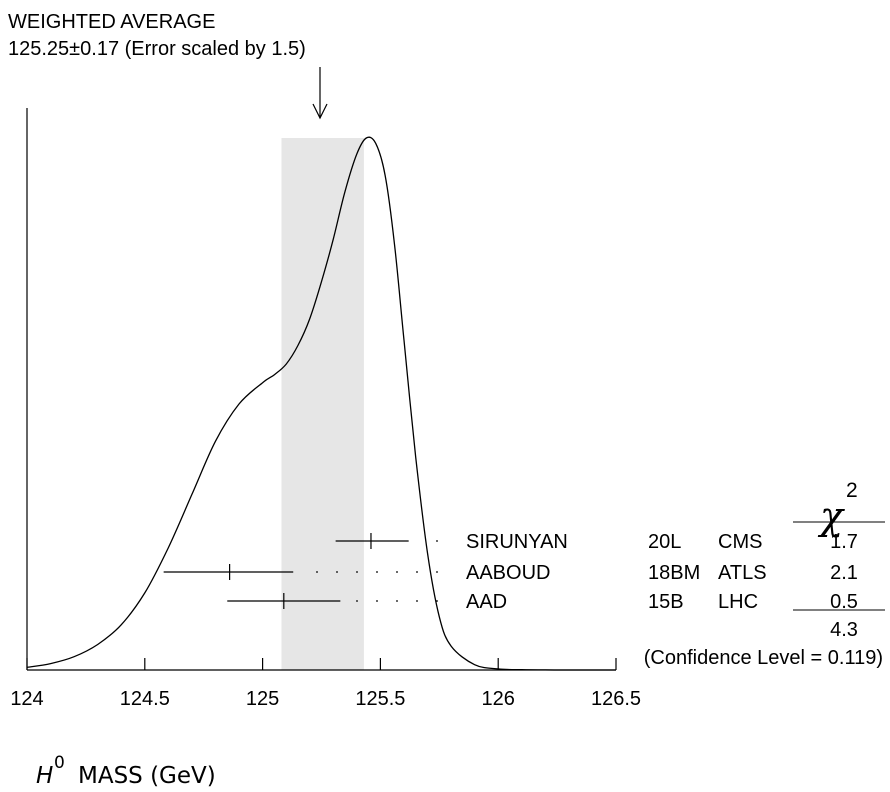 The height and width of the screenshot is (792, 890). Describe the element at coordinates (380, 699) in the screenshot. I see `x-tick-label: 125.5` at that location.